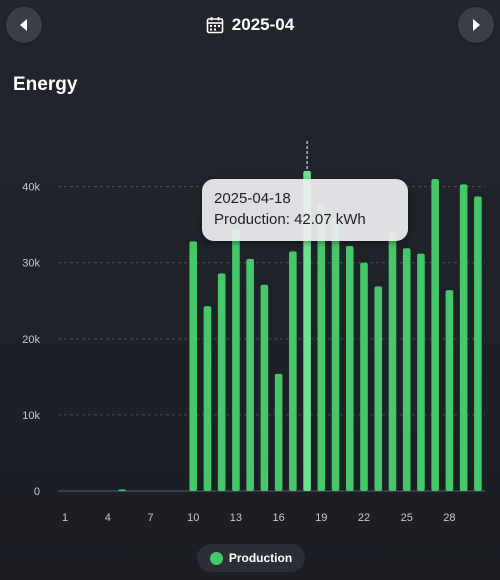  Describe the element at coordinates (31, 340) in the screenshot. I see `y-tick-label: 20k` at that location.